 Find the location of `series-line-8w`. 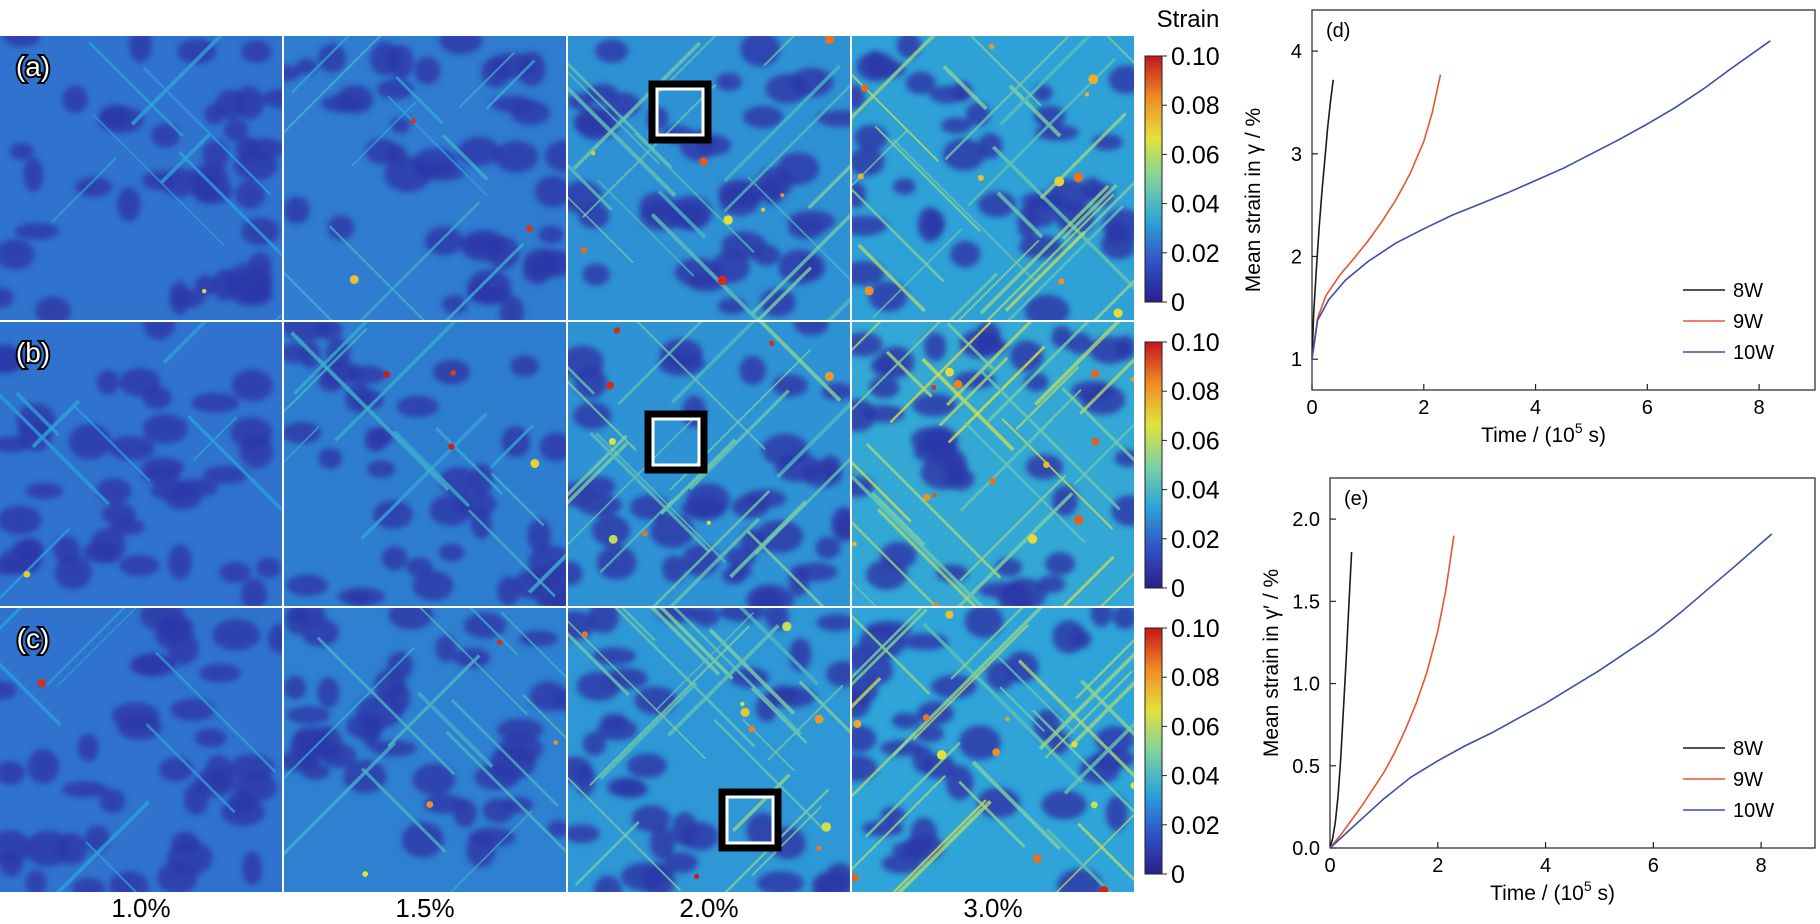

series-line-8w is located at coordinates (1322, 219).